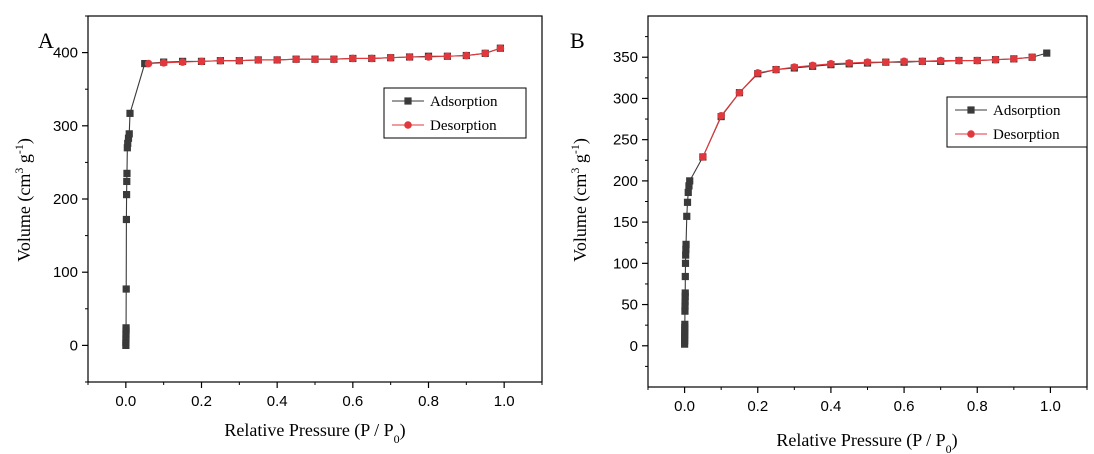  What do you see at coordinates (314, 433) in the screenshot?
I see `x-axis-title: Relative Pressure (P / P0)` at bounding box center [314, 433].